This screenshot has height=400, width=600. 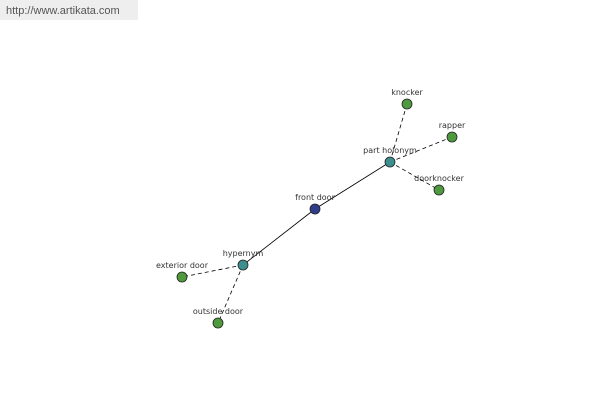 I want to click on node-label: part holonym, so click(x=390, y=150).